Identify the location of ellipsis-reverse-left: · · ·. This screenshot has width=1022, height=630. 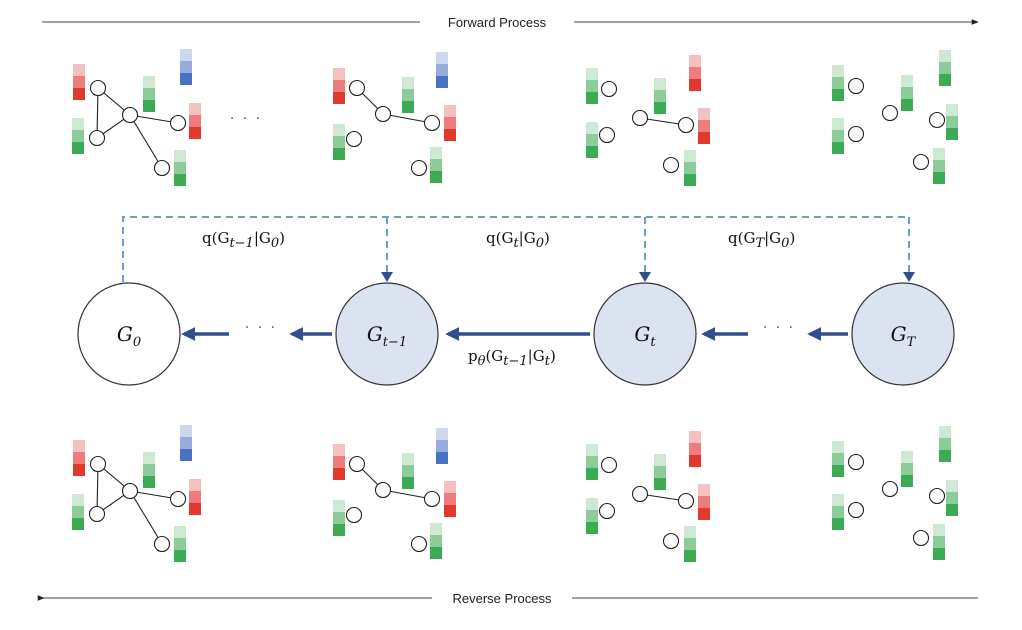
(261, 328).